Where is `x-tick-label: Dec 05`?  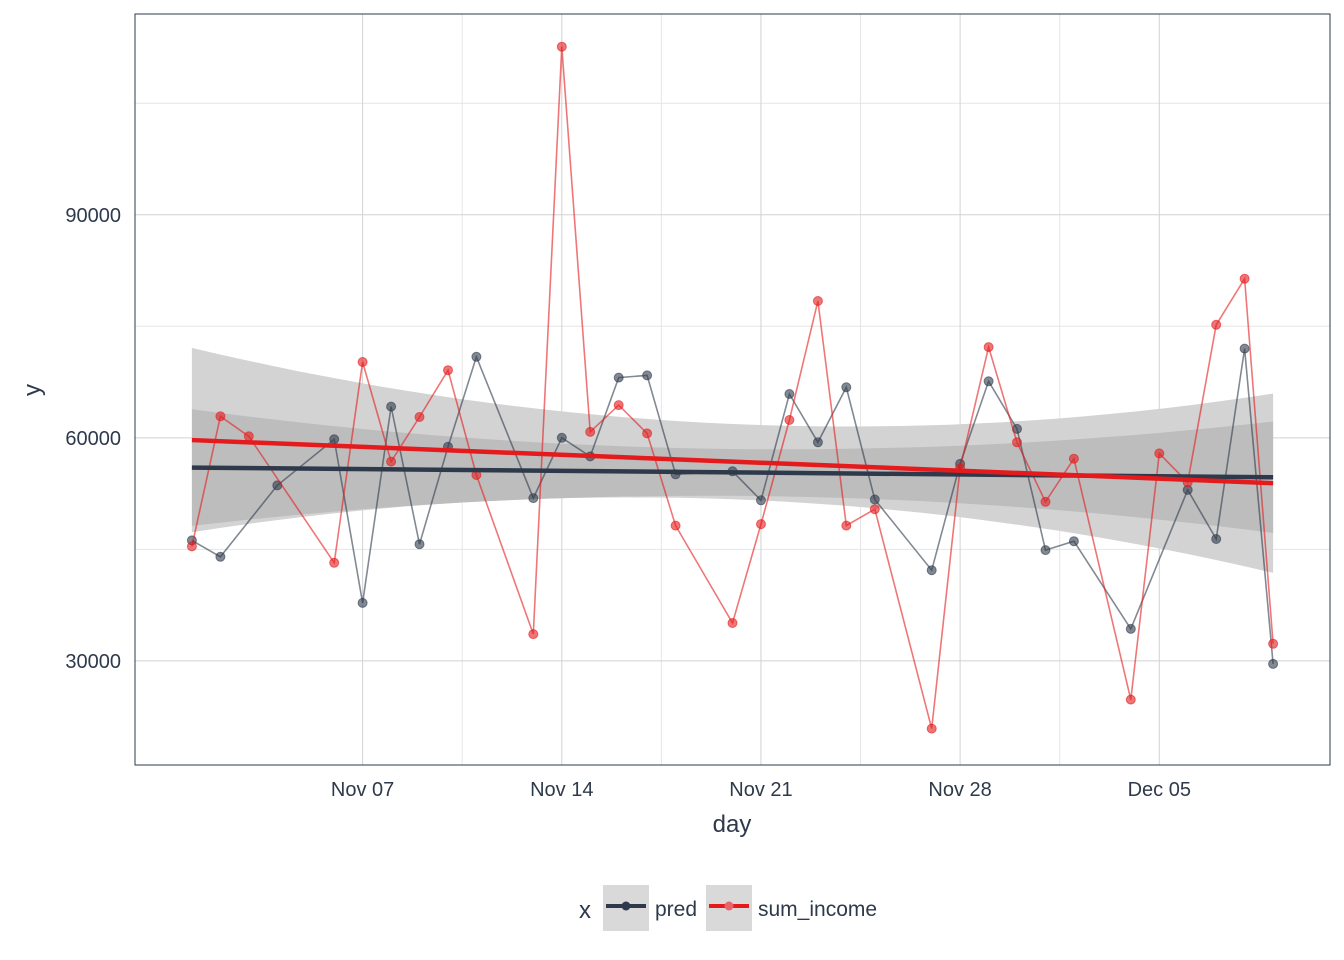 x-tick-label: Dec 05 is located at coordinates (1159, 790).